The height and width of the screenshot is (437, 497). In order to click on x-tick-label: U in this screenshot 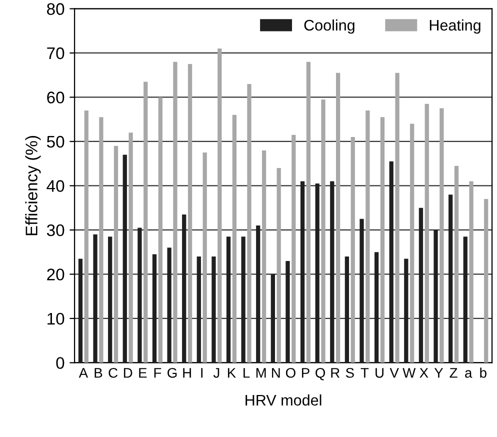, I will do `click(380, 373)`.